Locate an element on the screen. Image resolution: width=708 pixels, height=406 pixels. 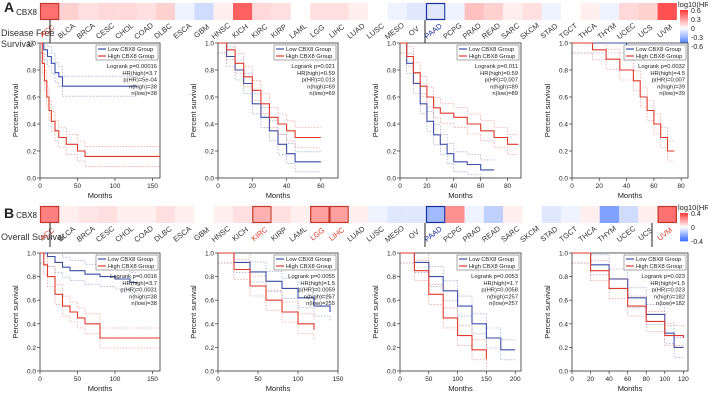
cancer-label-uvm: UVM is located at coordinates (664, 30).